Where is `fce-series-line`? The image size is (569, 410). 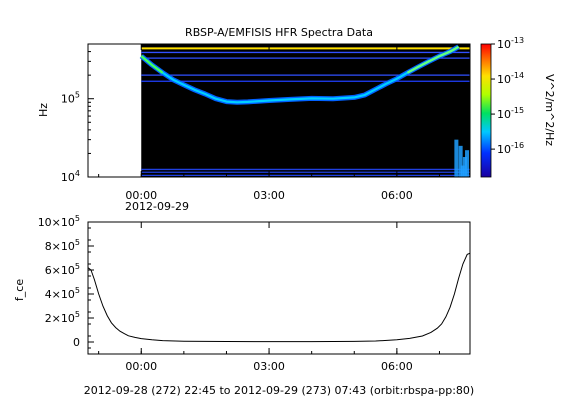 fce-series-line is located at coordinates (279, 297).